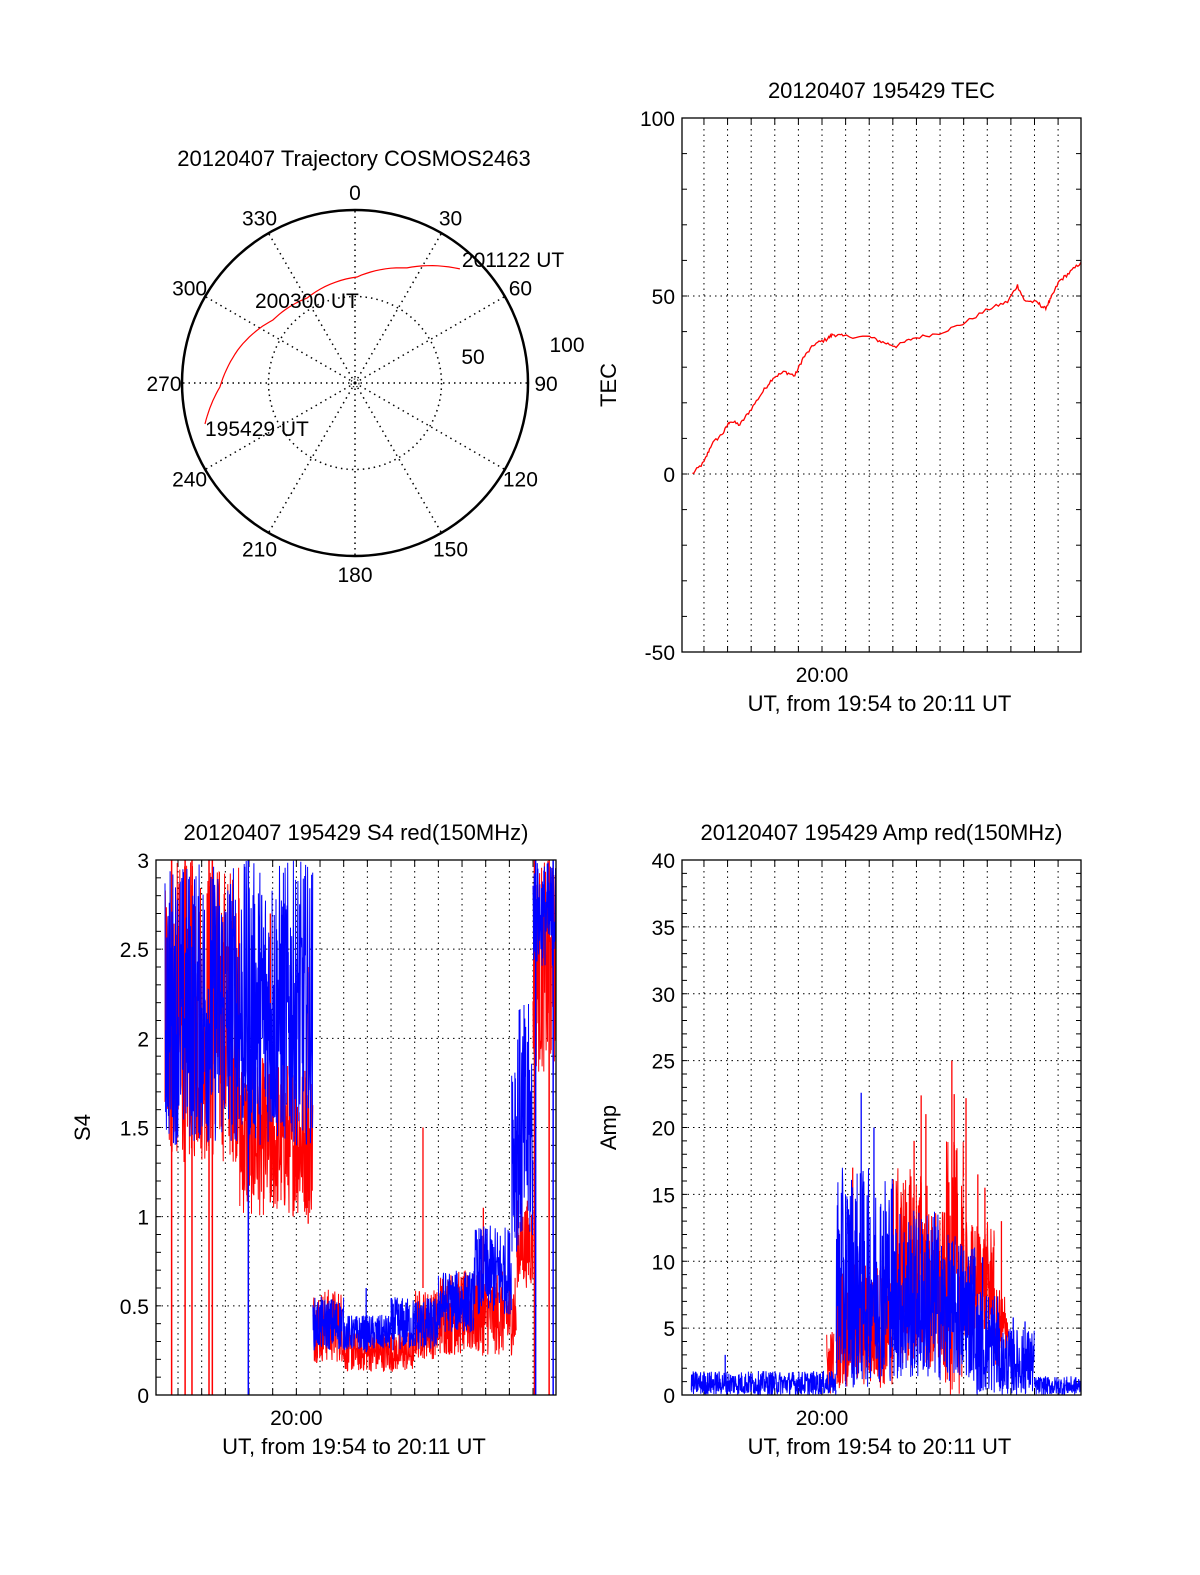 This screenshot has width=1200, height=1575. Describe the element at coordinates (134, 1129) in the screenshot. I see `y-tick-label: 1.5` at that location.